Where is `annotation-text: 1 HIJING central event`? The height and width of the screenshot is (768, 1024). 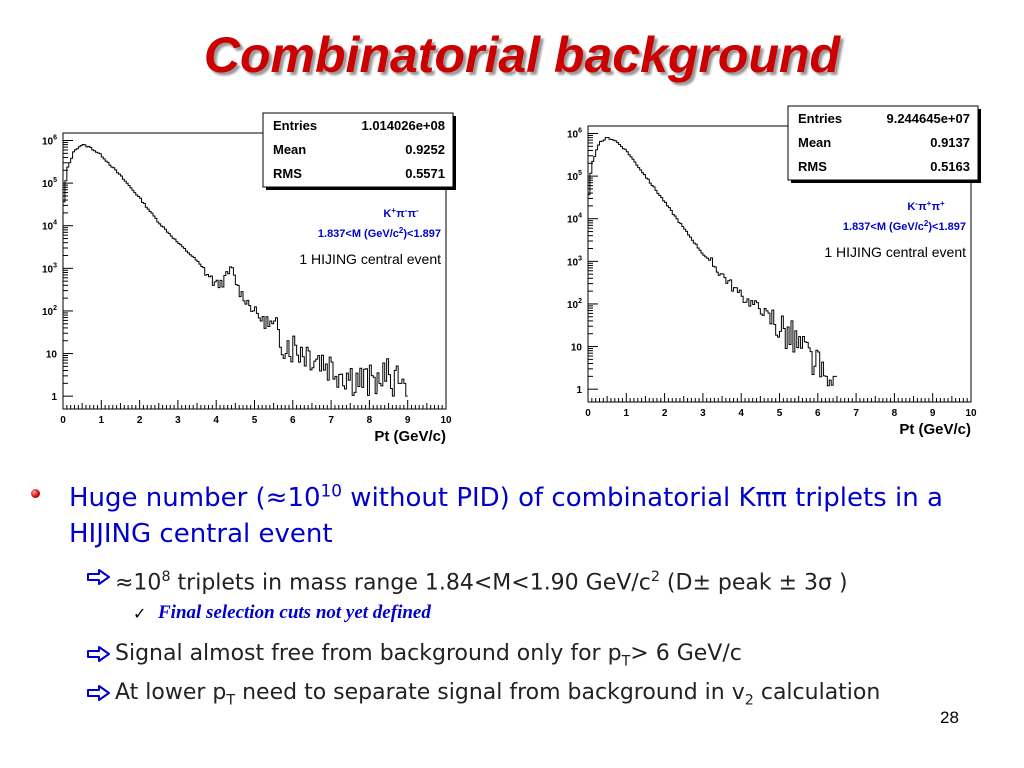 annotation-text: 1 HIJING central event is located at coordinates (370, 259).